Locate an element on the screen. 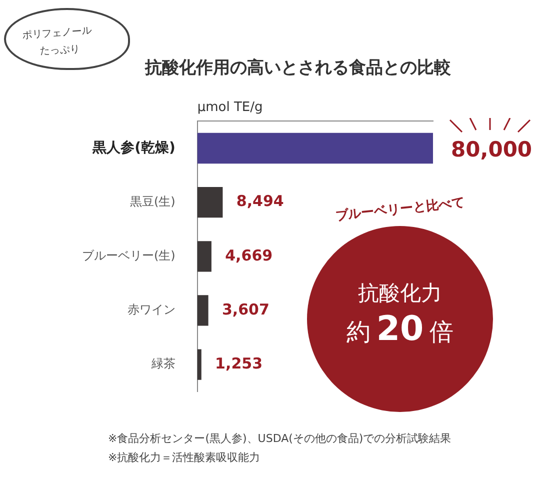 This screenshot has width=556, height=490. text: ポリフェノール is located at coordinates (57, 33).